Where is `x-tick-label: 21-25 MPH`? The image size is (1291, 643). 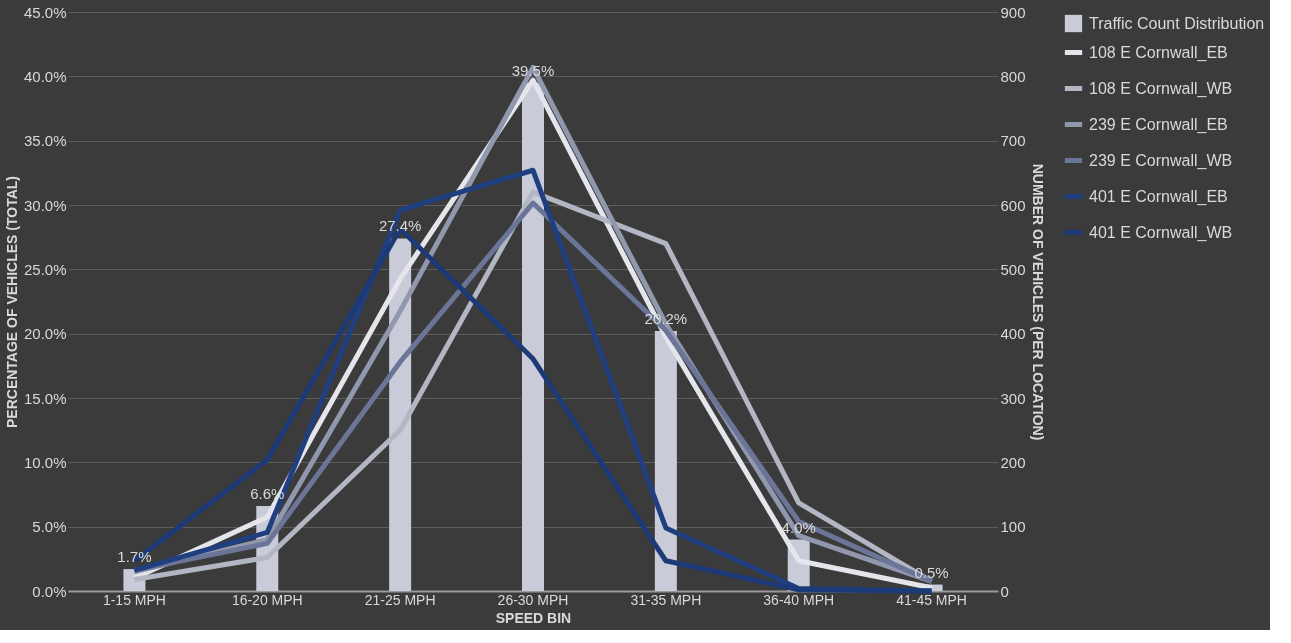
x-tick-label: 21-25 MPH is located at coordinates (400, 599).